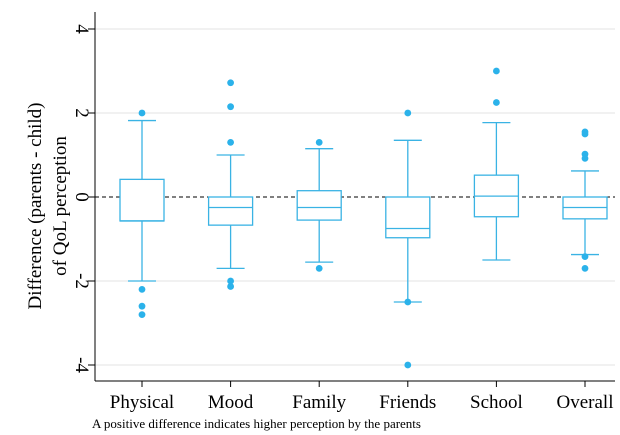  What do you see at coordinates (35, 206) in the screenshot?
I see `y-axis-label-line1: Difference (parents - child)` at bounding box center [35, 206].